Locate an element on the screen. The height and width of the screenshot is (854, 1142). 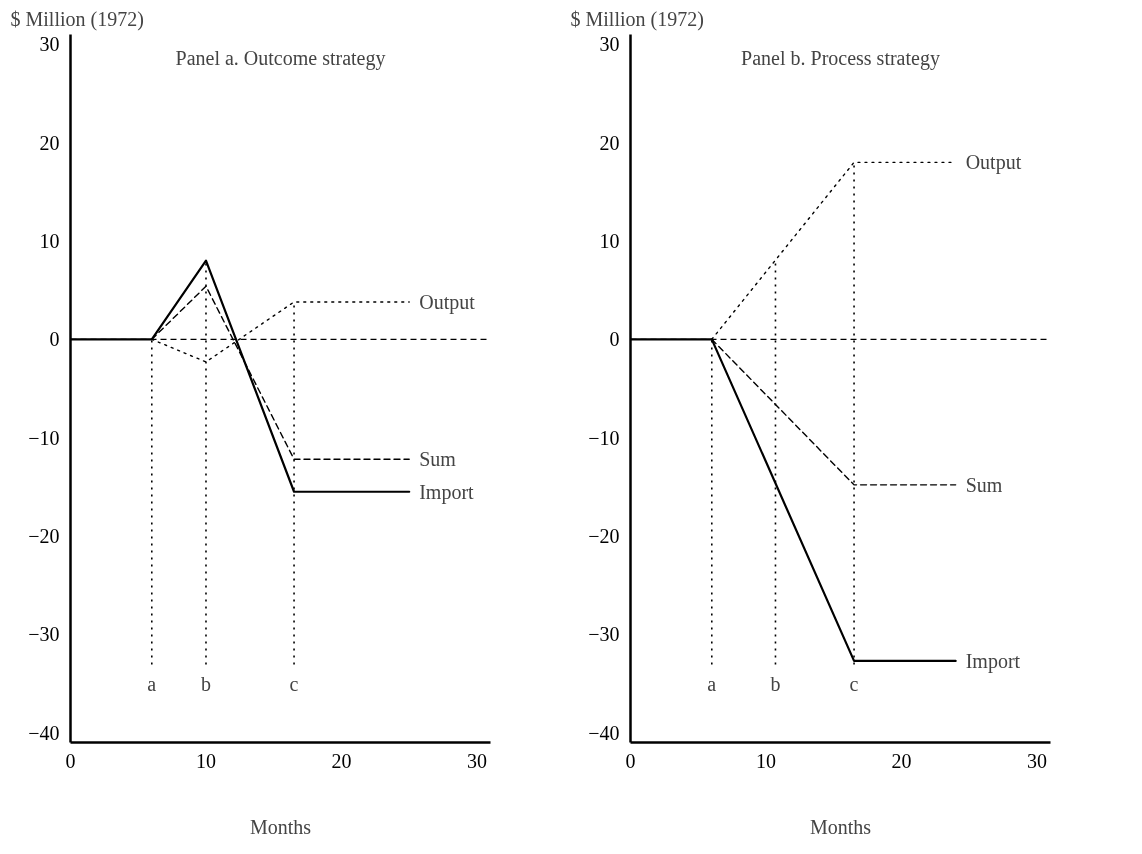
text: Panel a. Outcome strategy is located at coordinates (280, 58).